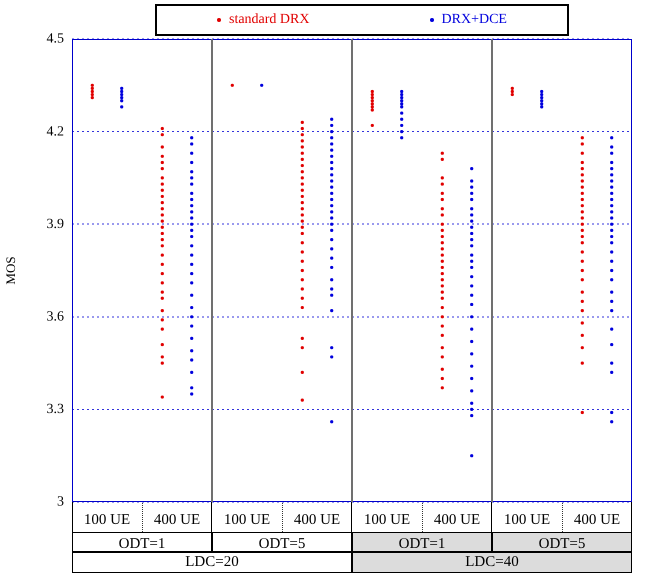 The image size is (655, 574). I want to click on y-tick-label: 3.9, so click(55, 224).